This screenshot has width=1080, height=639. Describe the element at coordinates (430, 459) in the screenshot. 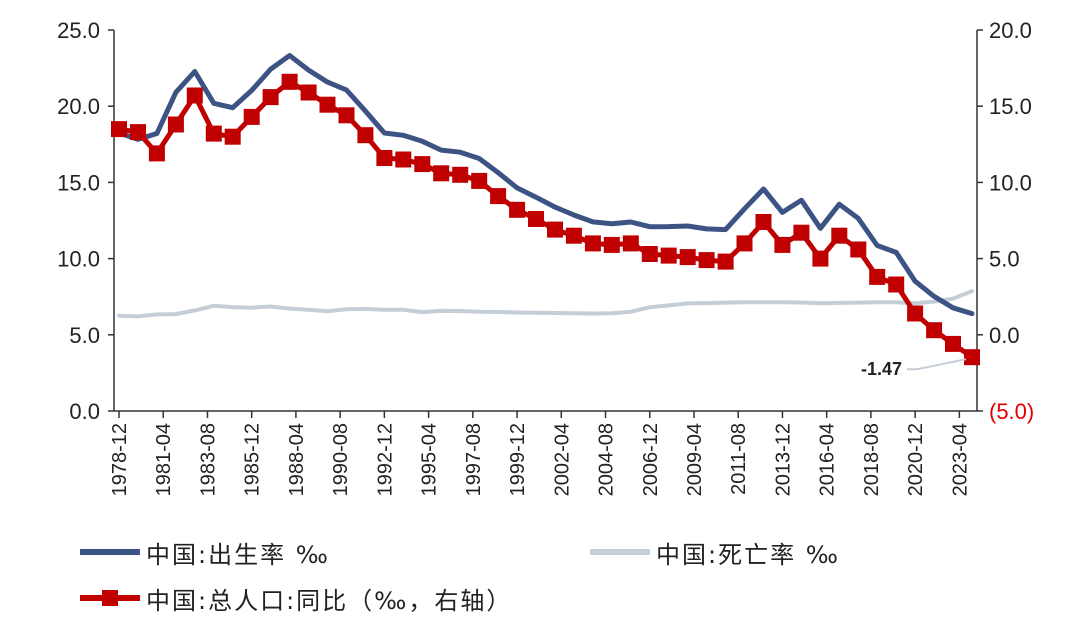

I see `x-tick-label: 1995-04` at that location.